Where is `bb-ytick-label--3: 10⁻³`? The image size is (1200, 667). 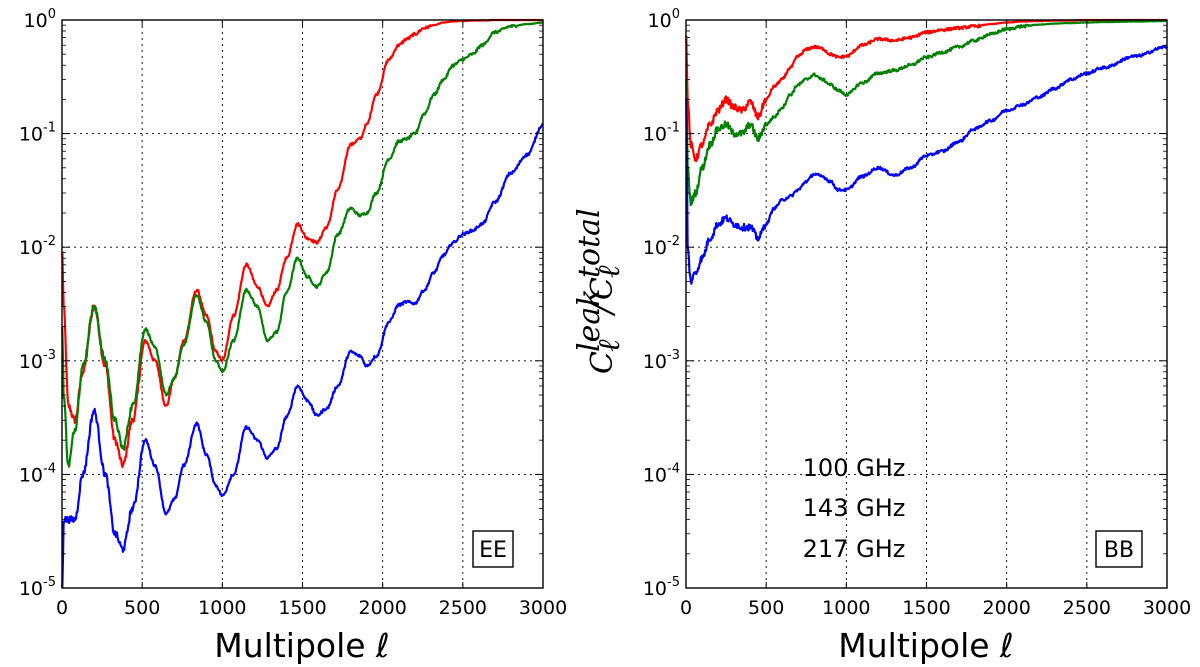
bb-ytick-label--3: 10⁻³ is located at coordinates (661, 360).